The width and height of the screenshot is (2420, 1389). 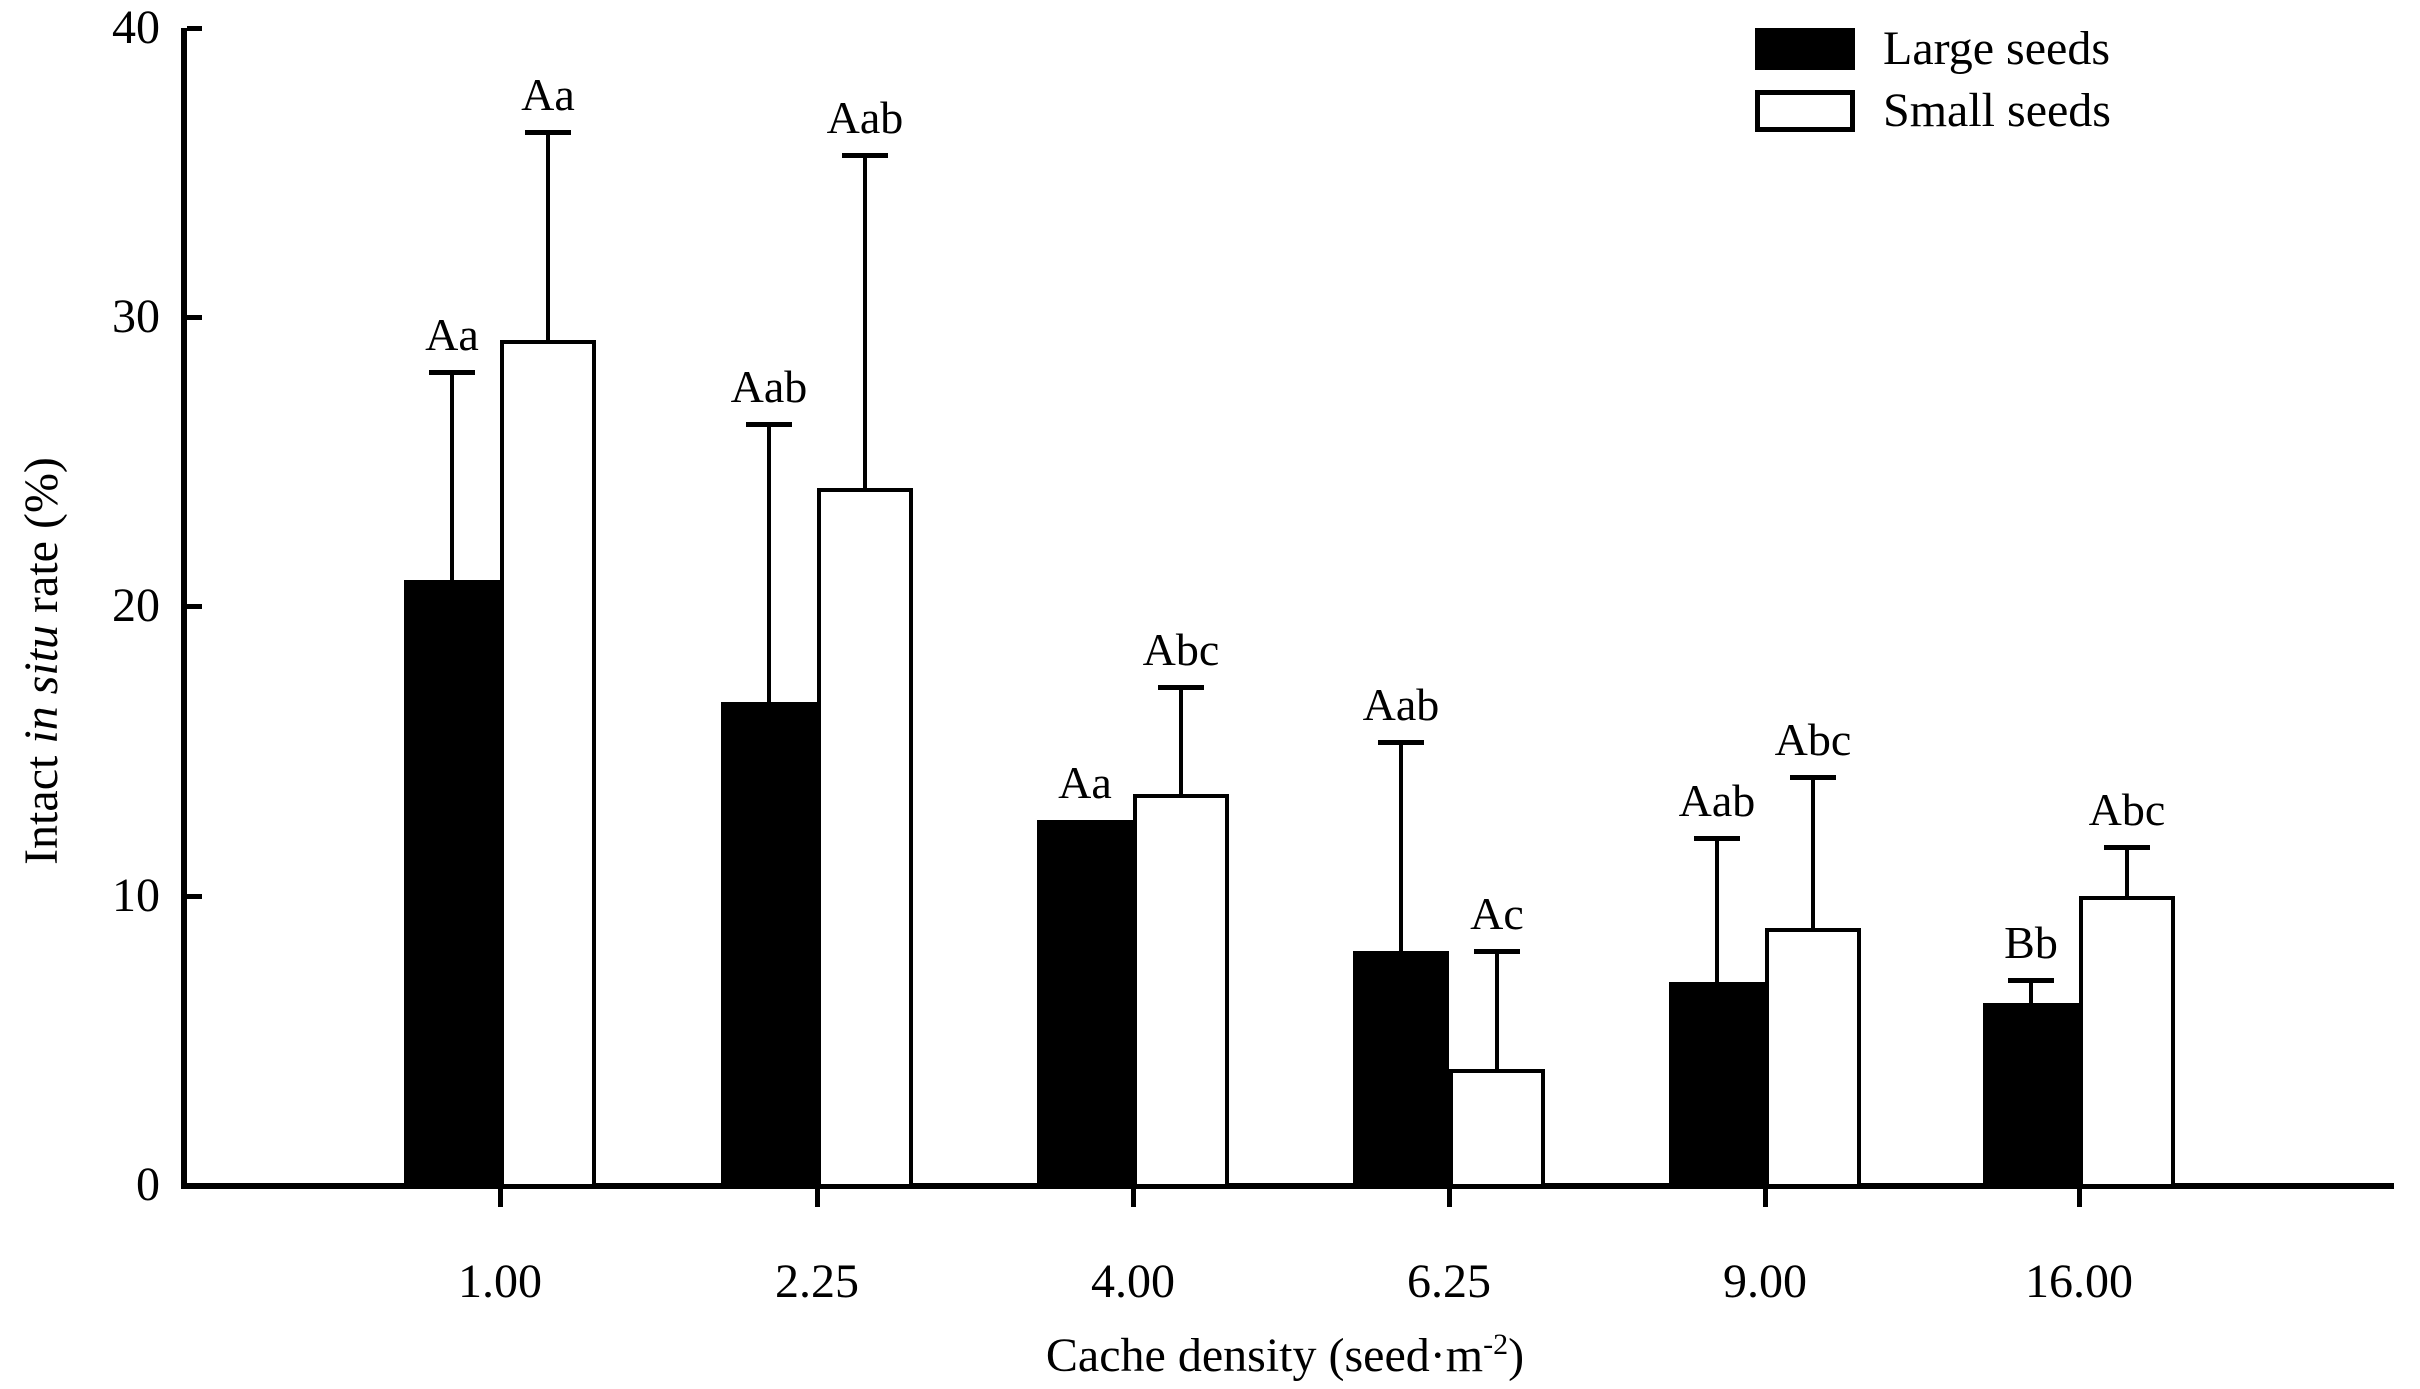 I want to click on y-axis-title: Intact in situ rate (%), so click(x=41, y=661).